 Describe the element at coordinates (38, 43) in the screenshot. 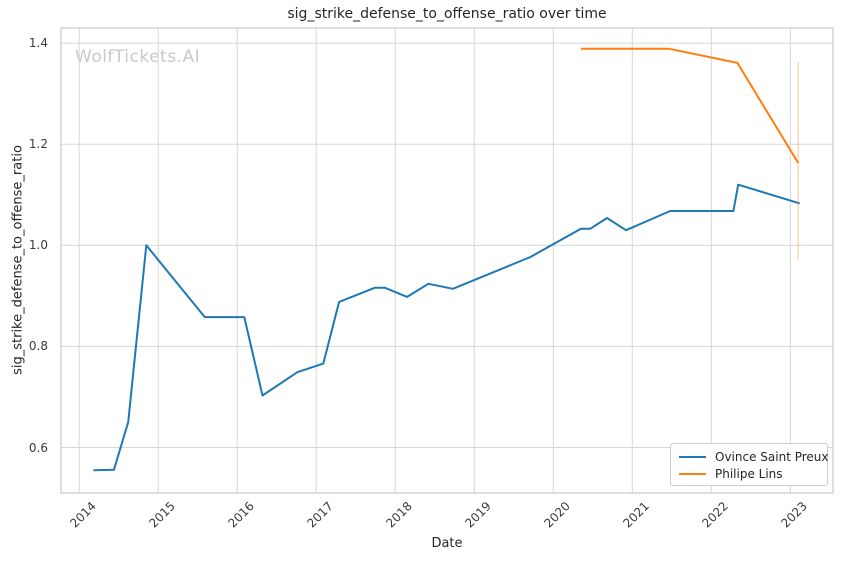

I see `y-tick-label: 1.4` at that location.